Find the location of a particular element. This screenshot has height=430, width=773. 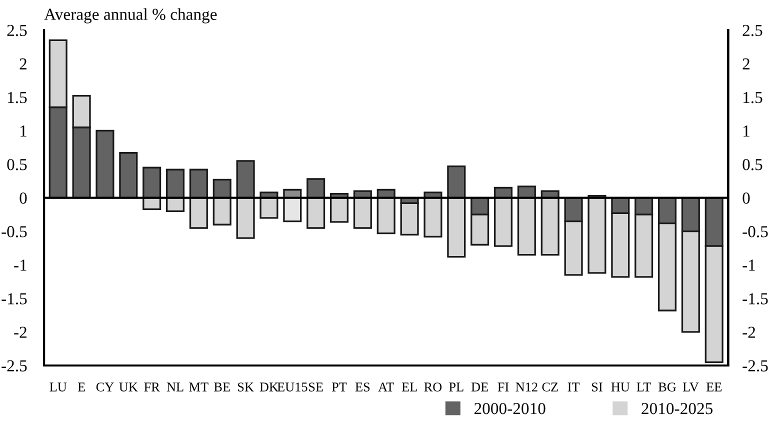

y-tick-label: 1 is located at coordinates (23, 131).